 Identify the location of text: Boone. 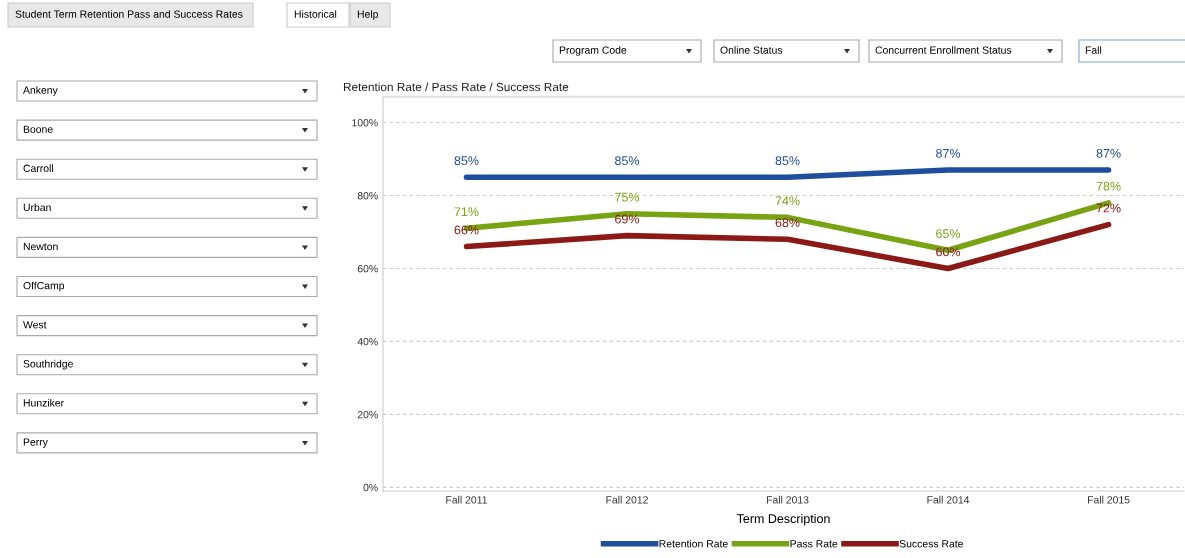
(38, 129).